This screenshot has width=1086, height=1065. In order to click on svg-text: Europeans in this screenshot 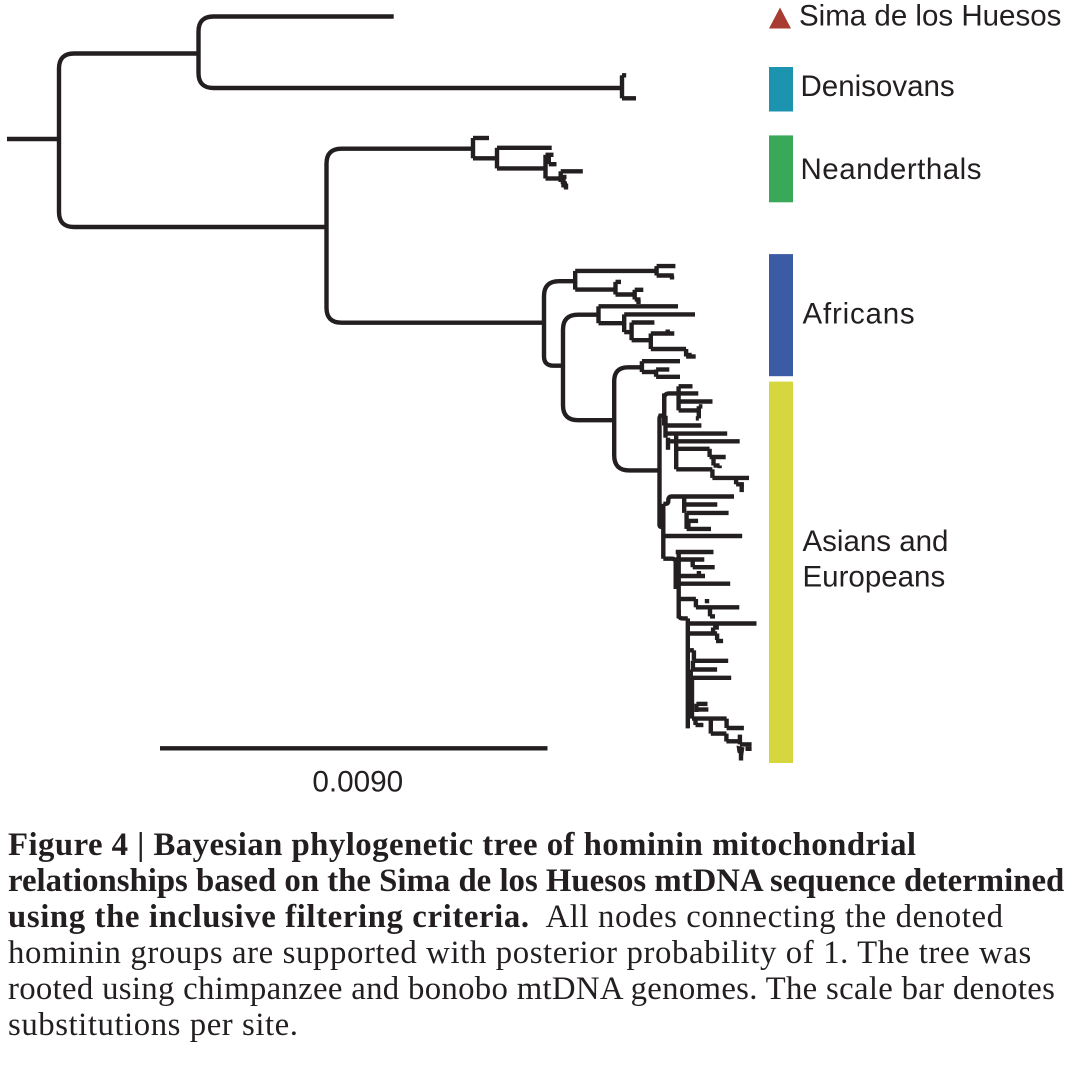, I will do `click(874, 576)`.